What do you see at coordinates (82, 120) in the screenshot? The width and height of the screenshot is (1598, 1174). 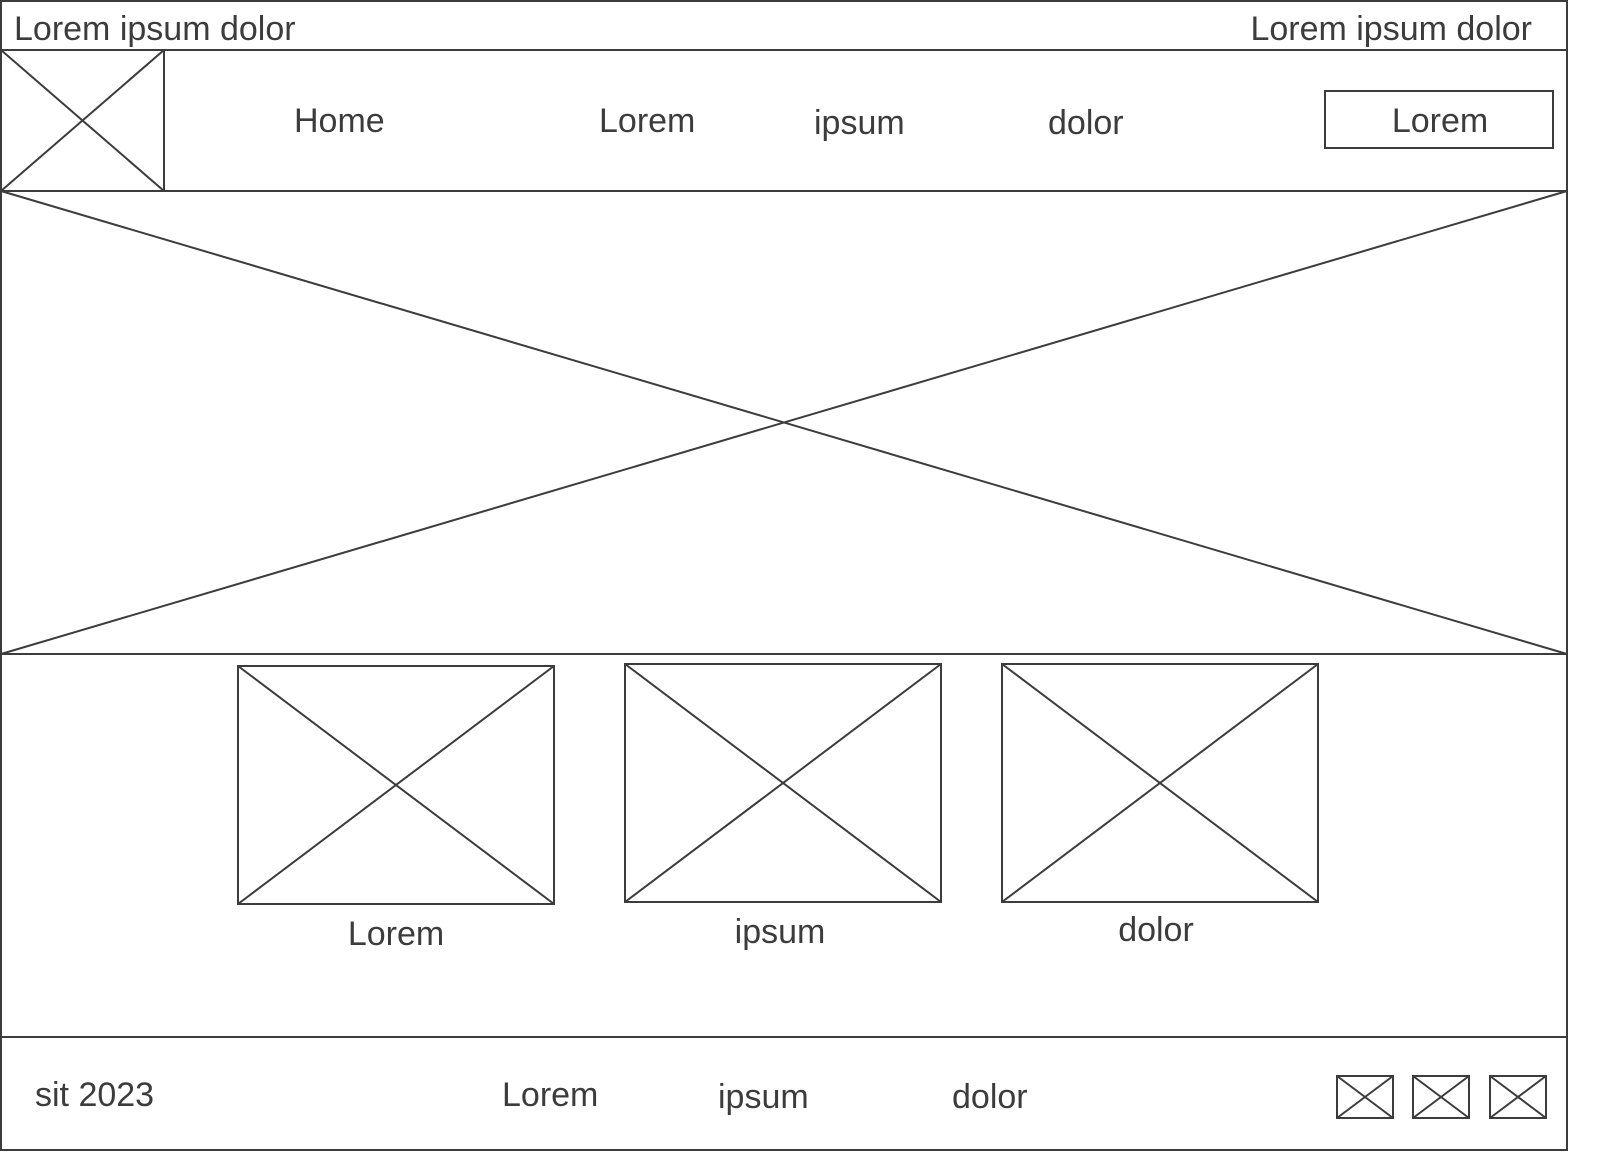 I see `logo-image-icon` at bounding box center [82, 120].